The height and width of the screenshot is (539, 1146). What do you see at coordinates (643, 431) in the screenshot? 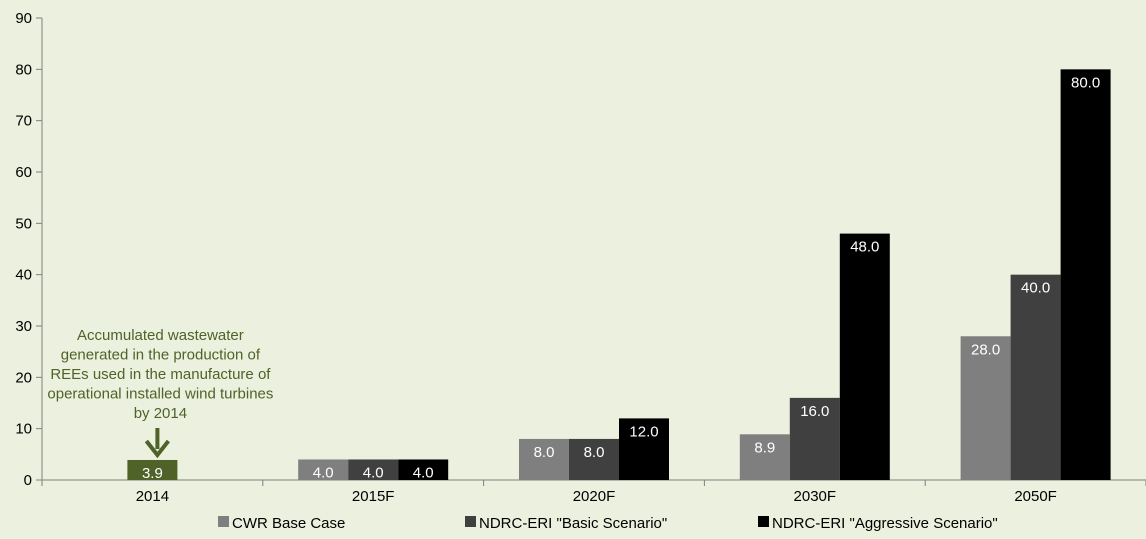
I see `data-label: 12.0` at bounding box center [643, 431].